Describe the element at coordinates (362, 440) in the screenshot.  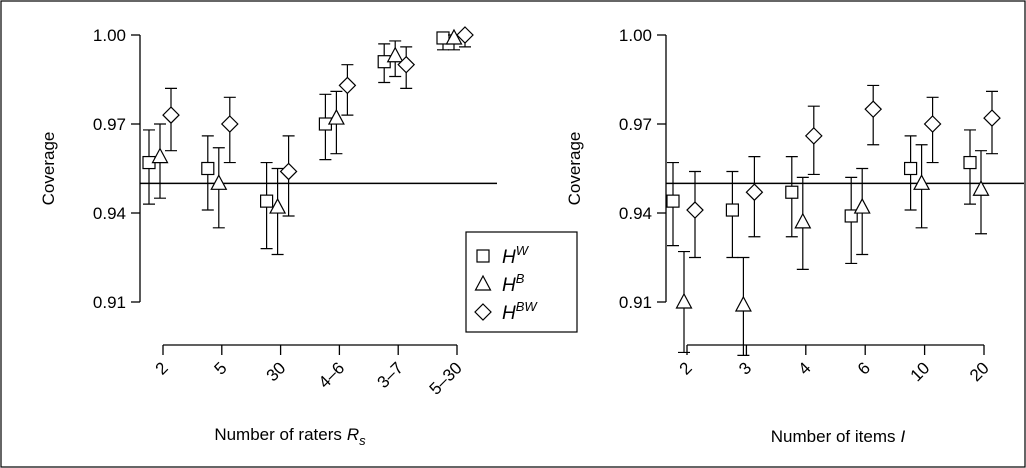
I see `x-axis-label-subscript: s` at that location.